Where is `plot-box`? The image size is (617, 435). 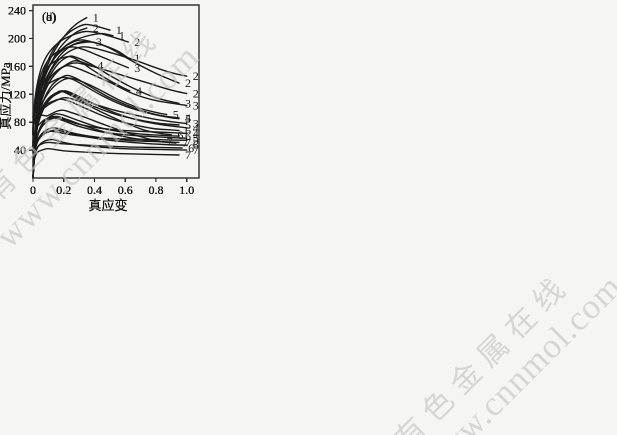
plot-box is located at coordinates (116, 91).